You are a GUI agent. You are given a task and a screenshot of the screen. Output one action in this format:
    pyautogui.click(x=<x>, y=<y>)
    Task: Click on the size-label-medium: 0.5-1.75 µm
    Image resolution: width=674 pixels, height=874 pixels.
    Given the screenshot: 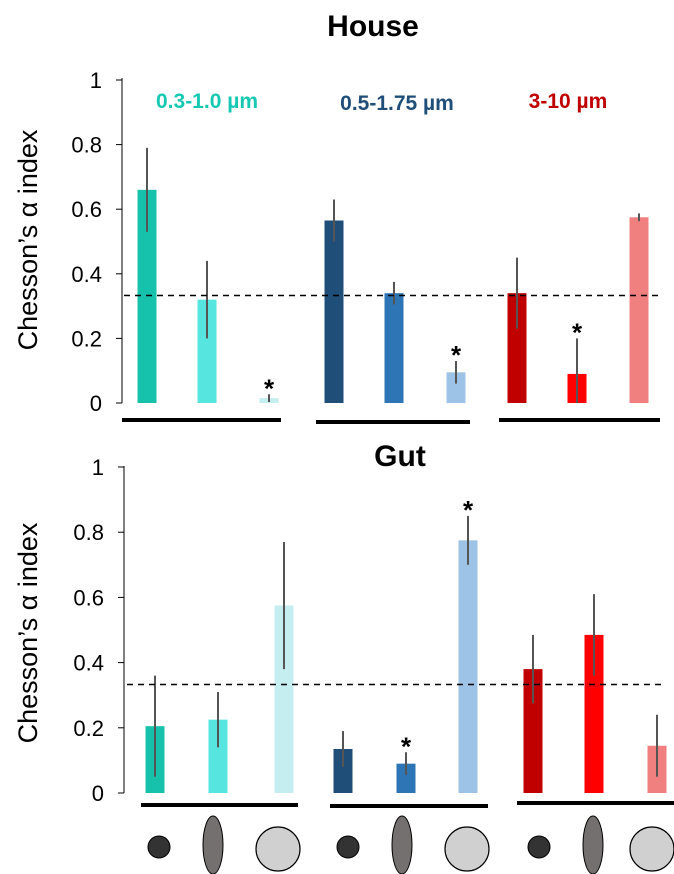 What is the action you would take?
    pyautogui.click(x=397, y=103)
    